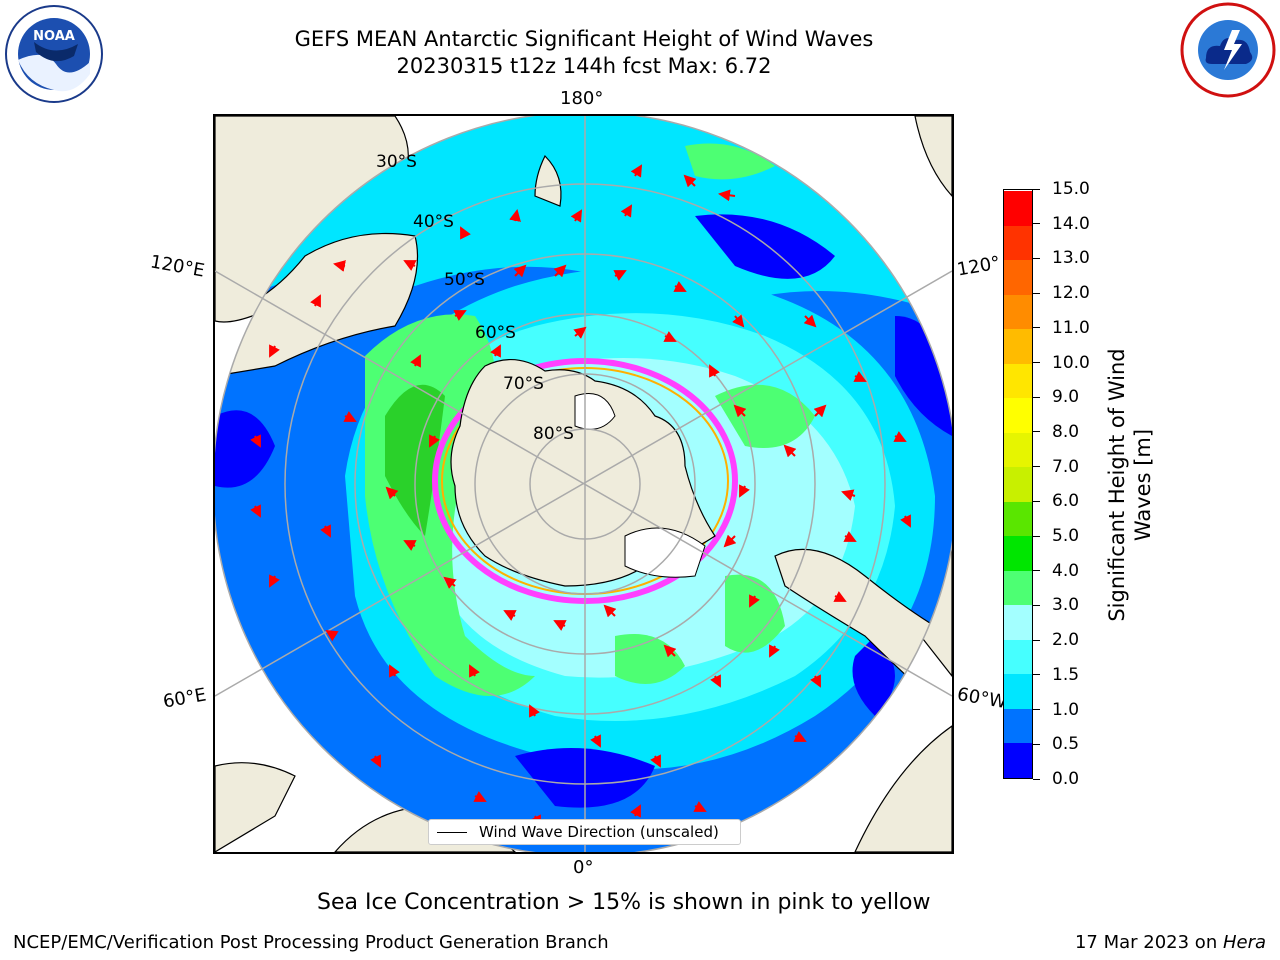 Image resolution: width=1280 pixels, height=960 pixels. Describe the element at coordinates (982, 698) in the screenshot. I see `lon-label-lower-right: 60°W` at that location.